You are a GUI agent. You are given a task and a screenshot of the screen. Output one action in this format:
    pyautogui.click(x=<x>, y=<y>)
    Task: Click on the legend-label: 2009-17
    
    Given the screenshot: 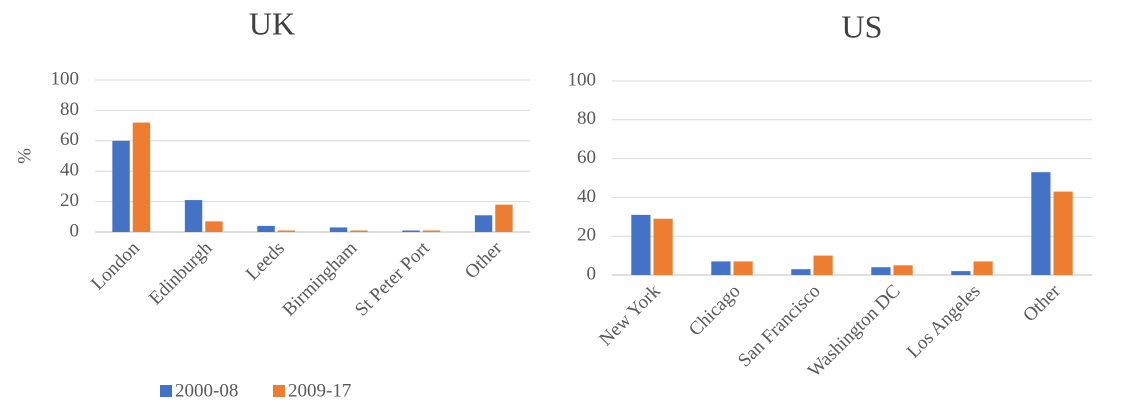 What is the action you would take?
    pyautogui.click(x=319, y=390)
    